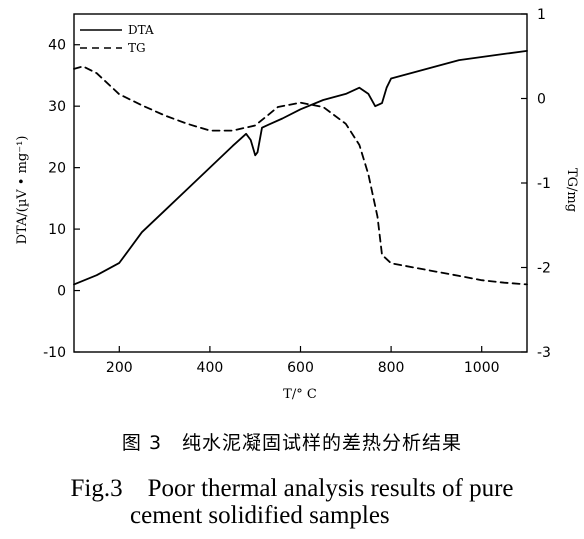 The image size is (584, 539). I want to click on left-y-tick-label: -10, so click(54, 353).